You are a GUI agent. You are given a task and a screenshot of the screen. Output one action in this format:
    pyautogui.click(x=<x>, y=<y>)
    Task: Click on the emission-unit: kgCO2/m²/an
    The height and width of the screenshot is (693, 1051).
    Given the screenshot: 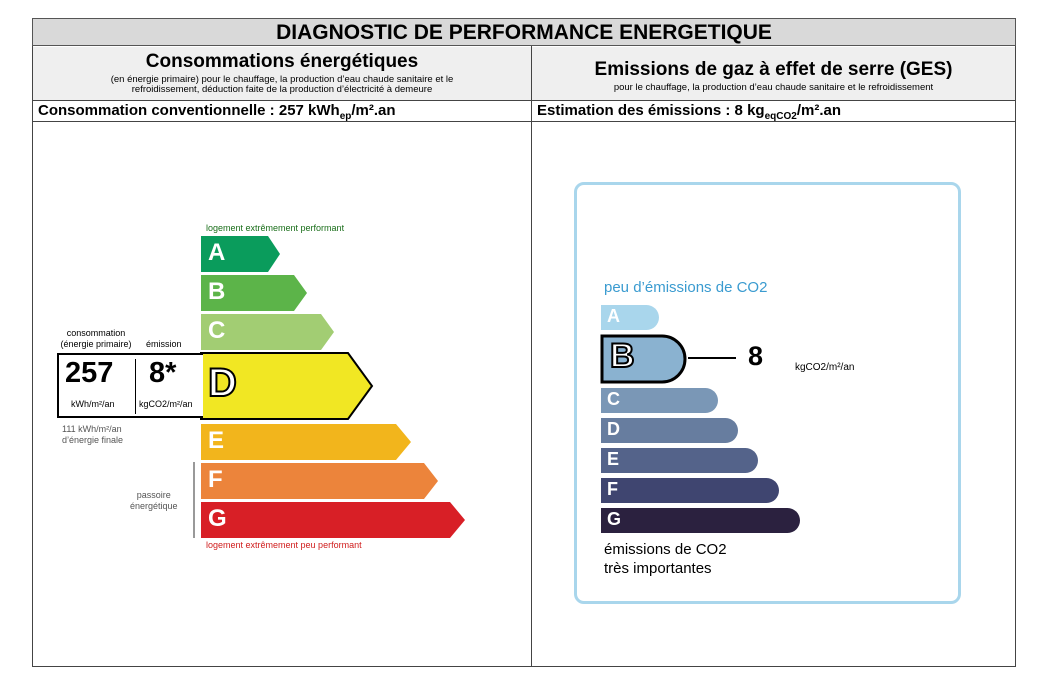 What is the action you would take?
    pyautogui.click(x=166, y=404)
    